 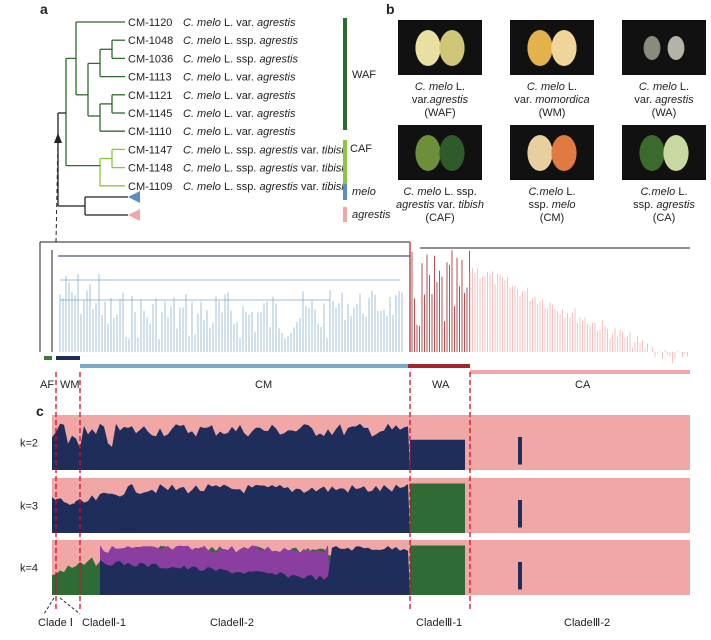 What do you see at coordinates (664, 205) in the screenshot?
I see `label: ssp. agrestis` at bounding box center [664, 205].